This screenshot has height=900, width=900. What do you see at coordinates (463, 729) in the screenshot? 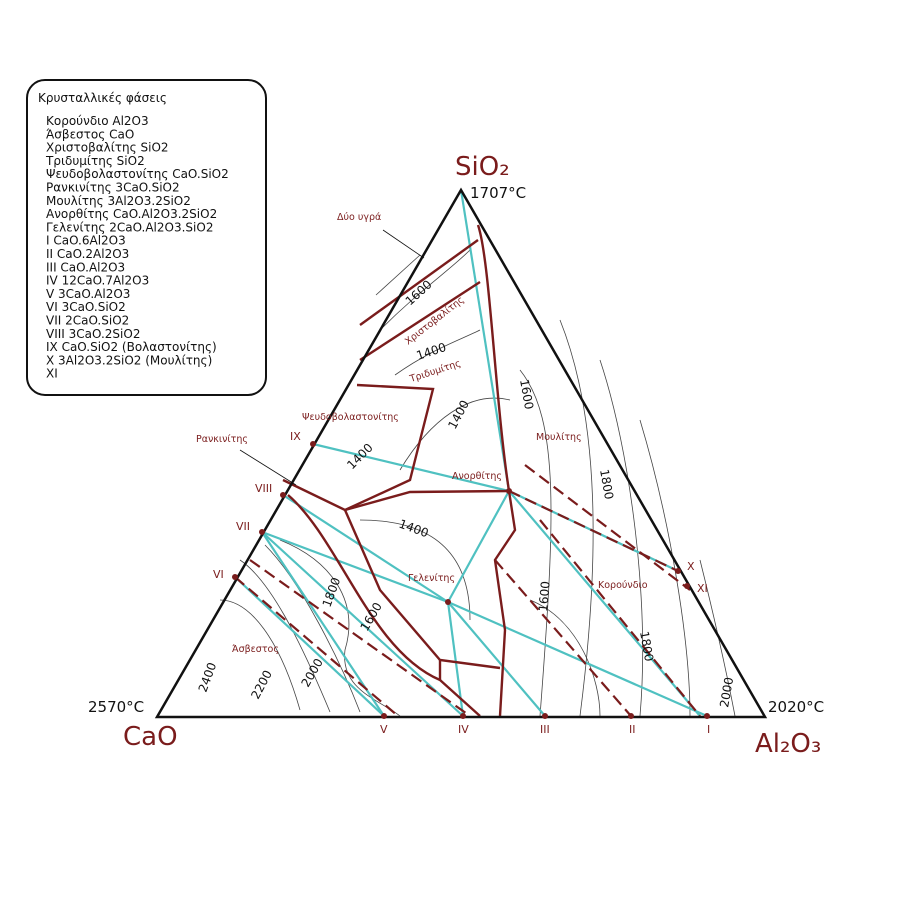
I see `compound-label: IV` at bounding box center [463, 729].